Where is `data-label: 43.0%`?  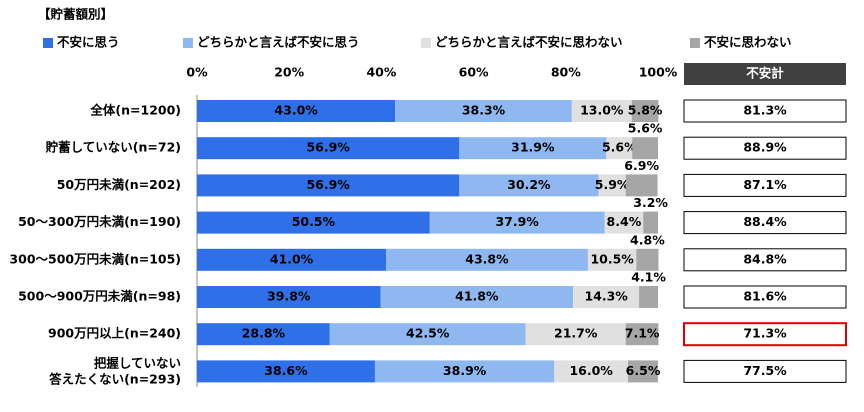 data-label: 43.0% is located at coordinates (296, 110).